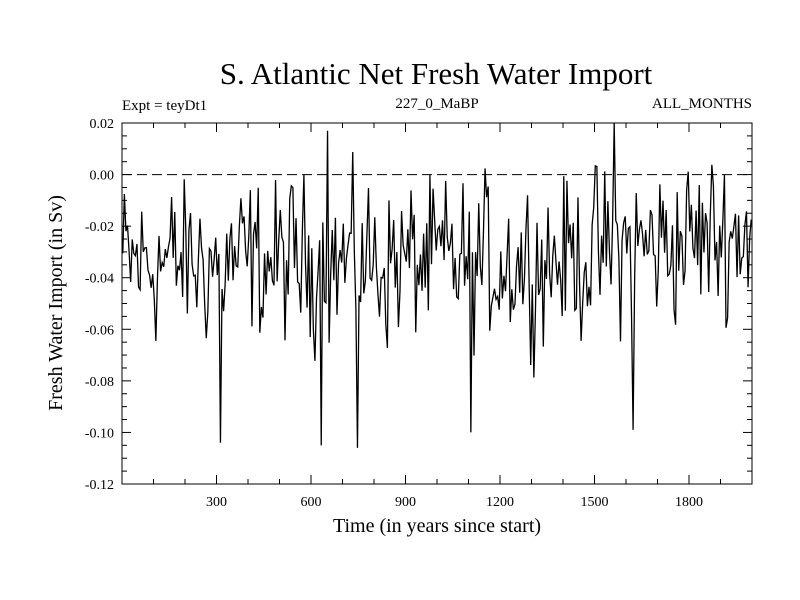  What do you see at coordinates (437, 526) in the screenshot?
I see `x-axis-label: Time (in years since start)` at bounding box center [437, 526].